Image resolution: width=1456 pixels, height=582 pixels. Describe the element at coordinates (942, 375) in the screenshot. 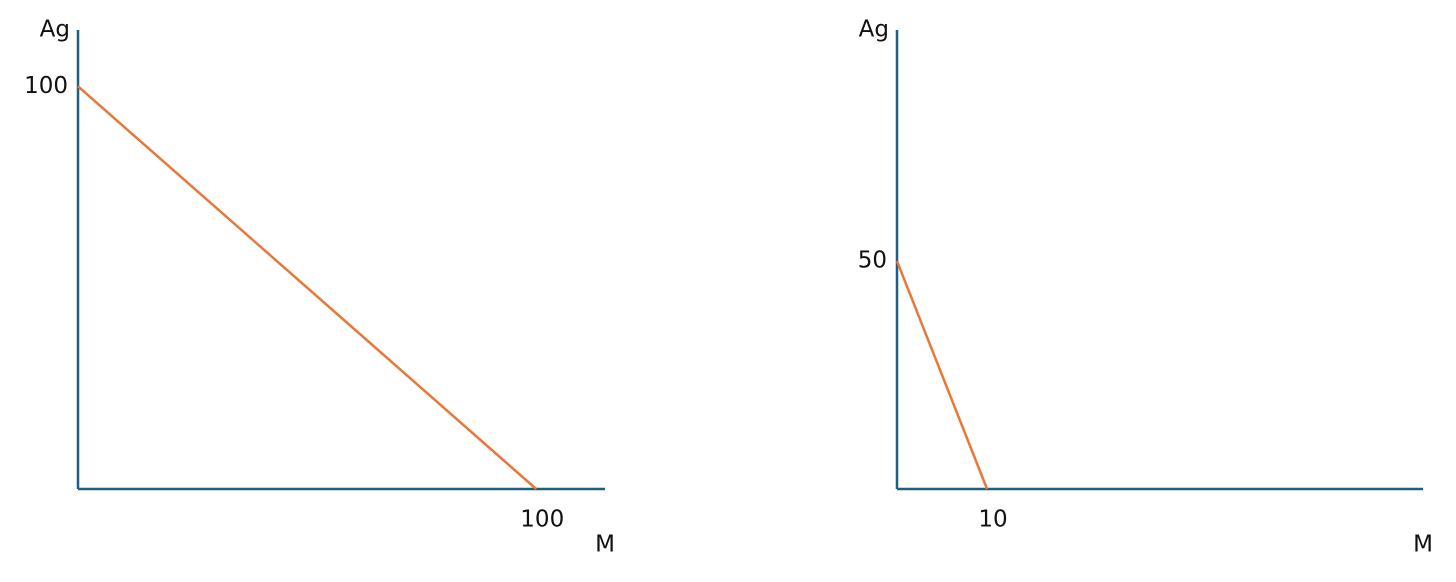

I see `line` at that location.